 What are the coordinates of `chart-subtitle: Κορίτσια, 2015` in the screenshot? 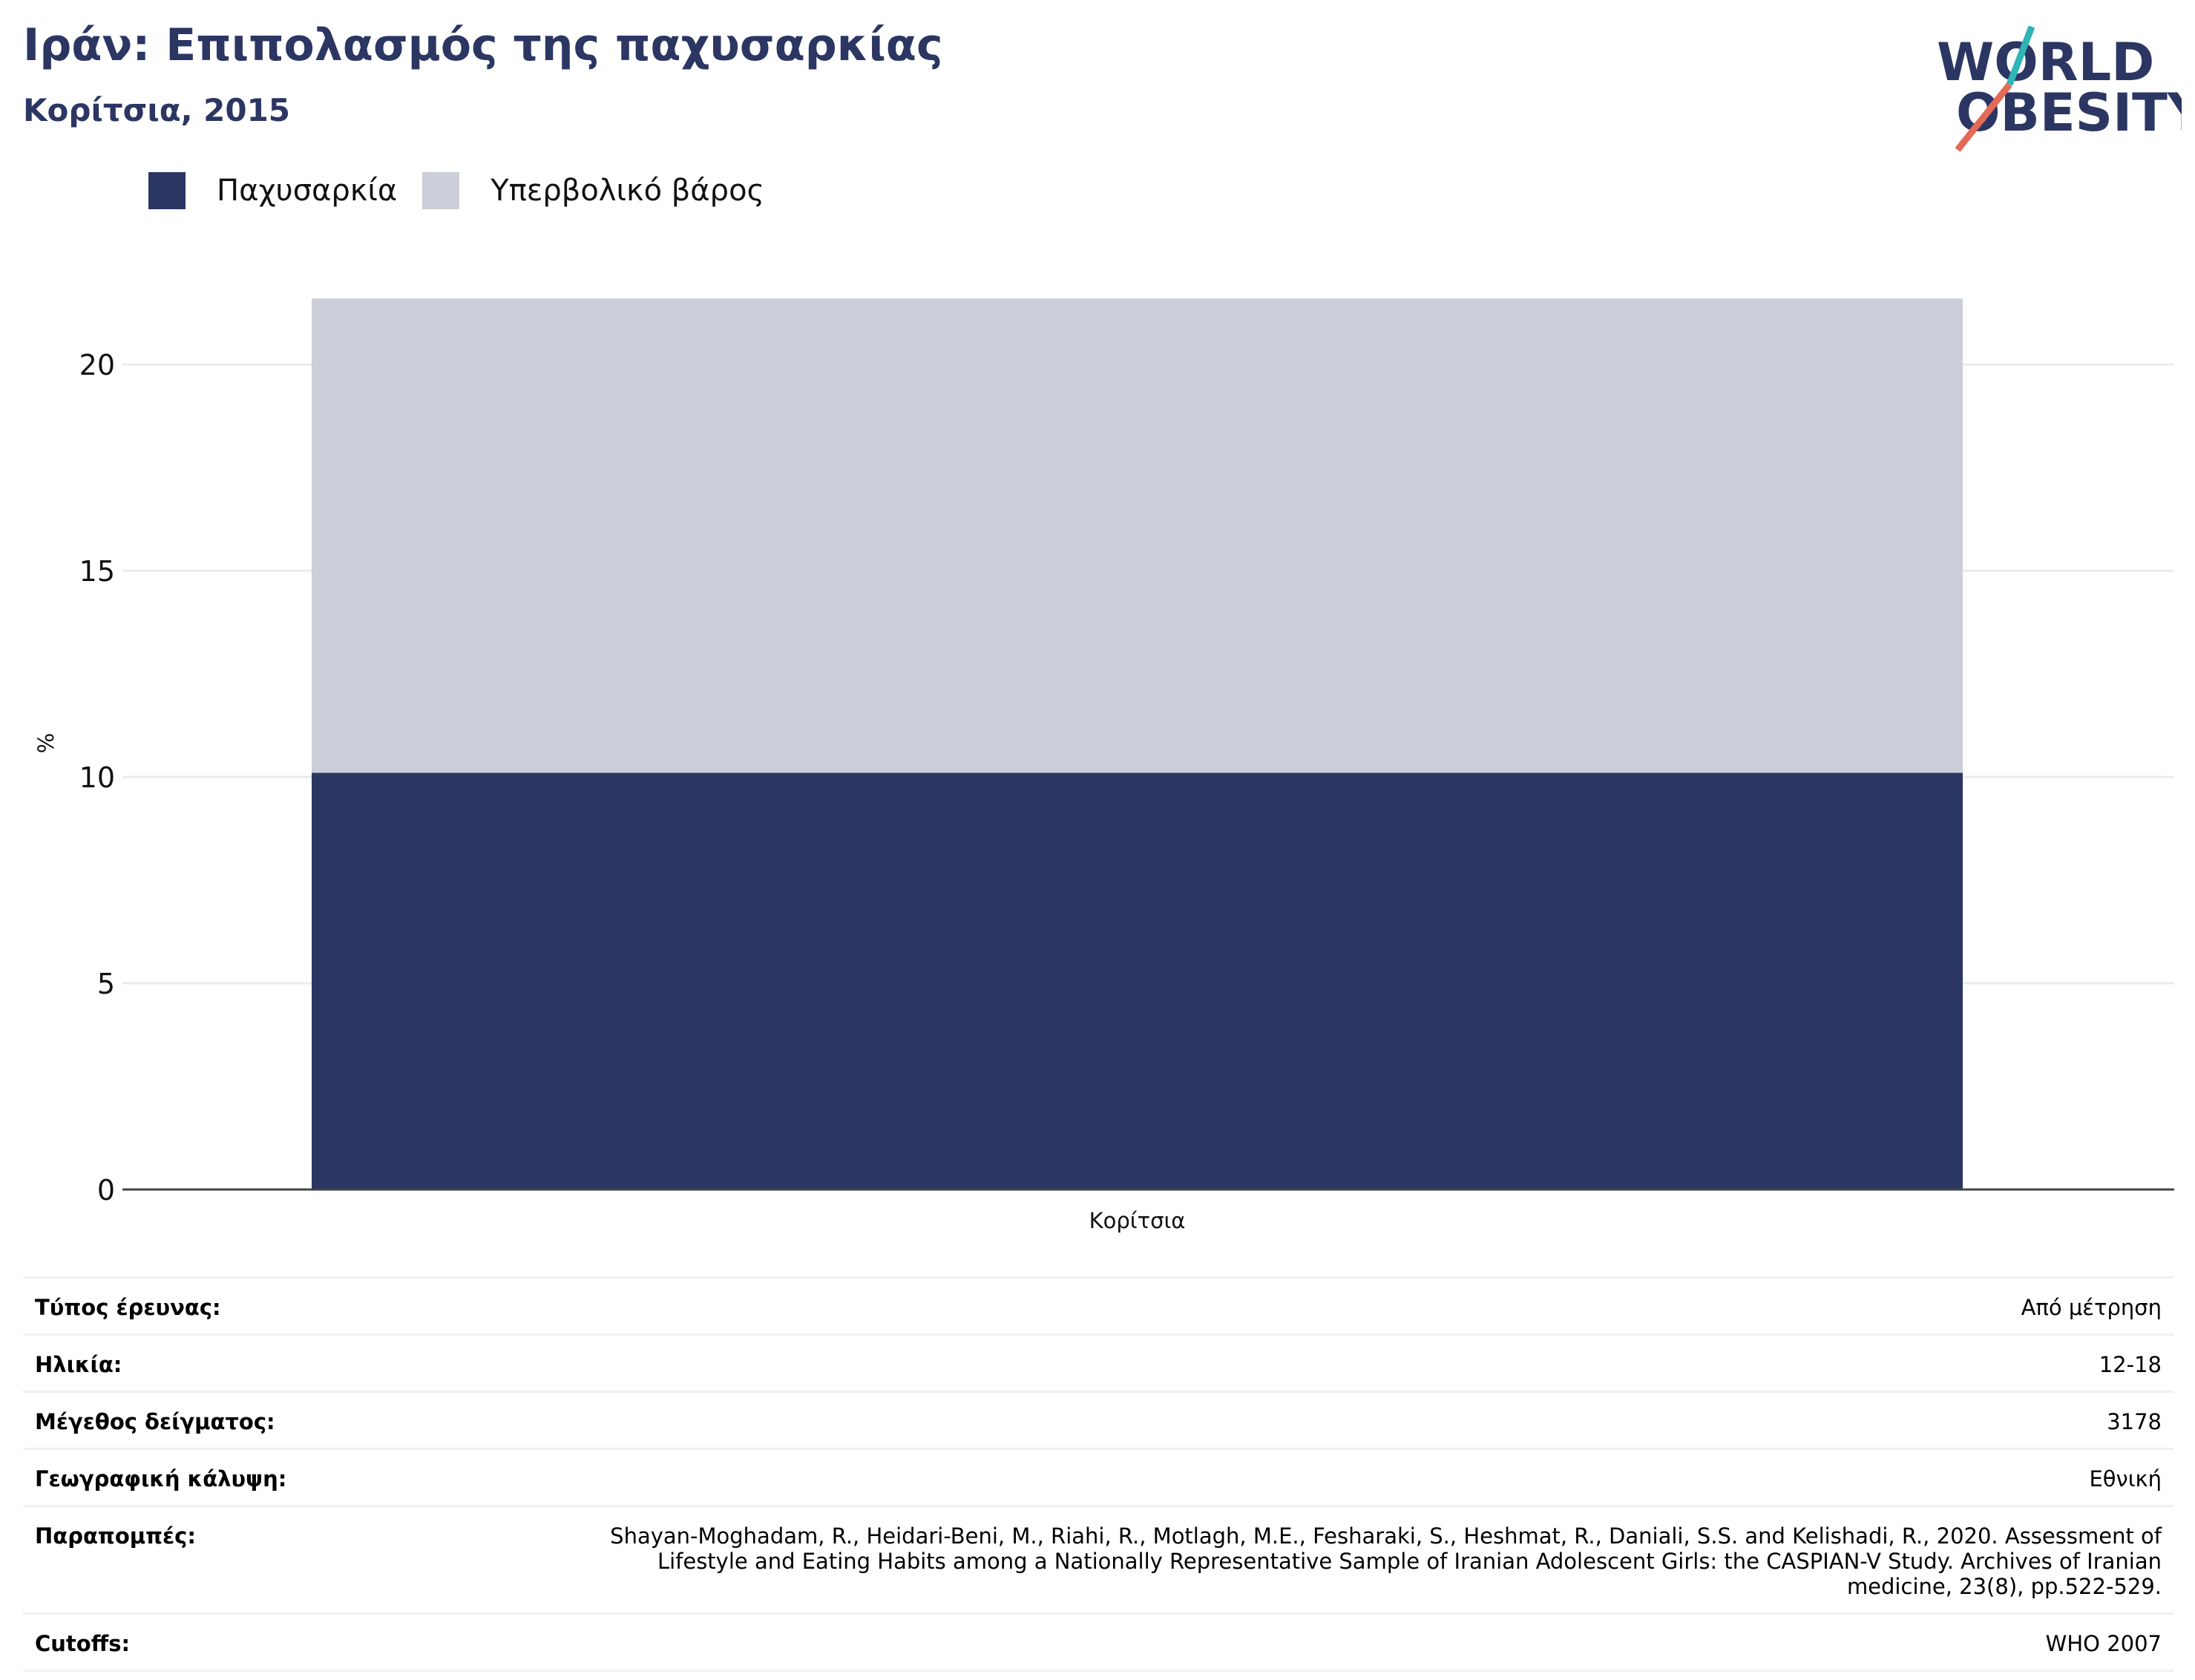 It's located at (157, 110).